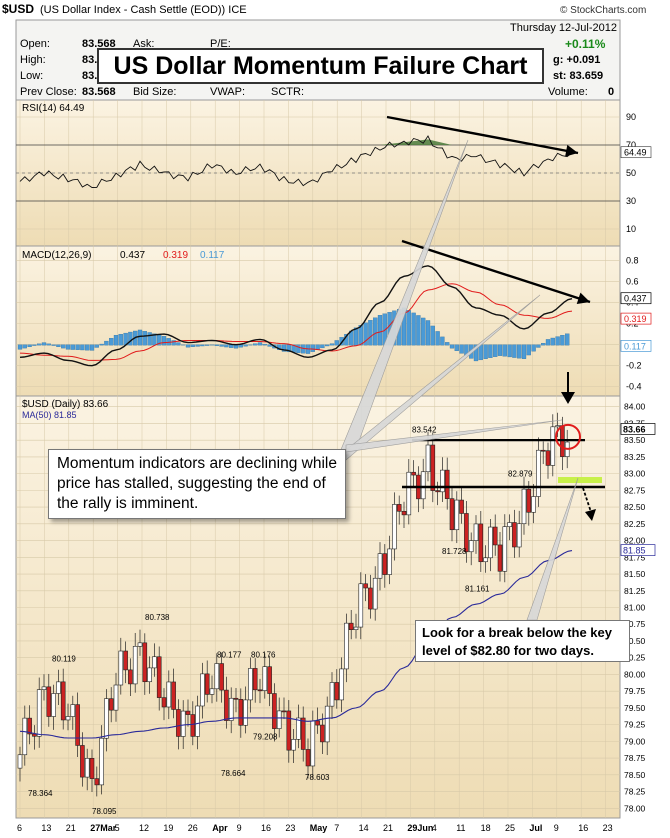 This screenshot has height=838, width=670. What do you see at coordinates (233, 773) in the screenshot?
I see `price-label: 78.664` at bounding box center [233, 773].